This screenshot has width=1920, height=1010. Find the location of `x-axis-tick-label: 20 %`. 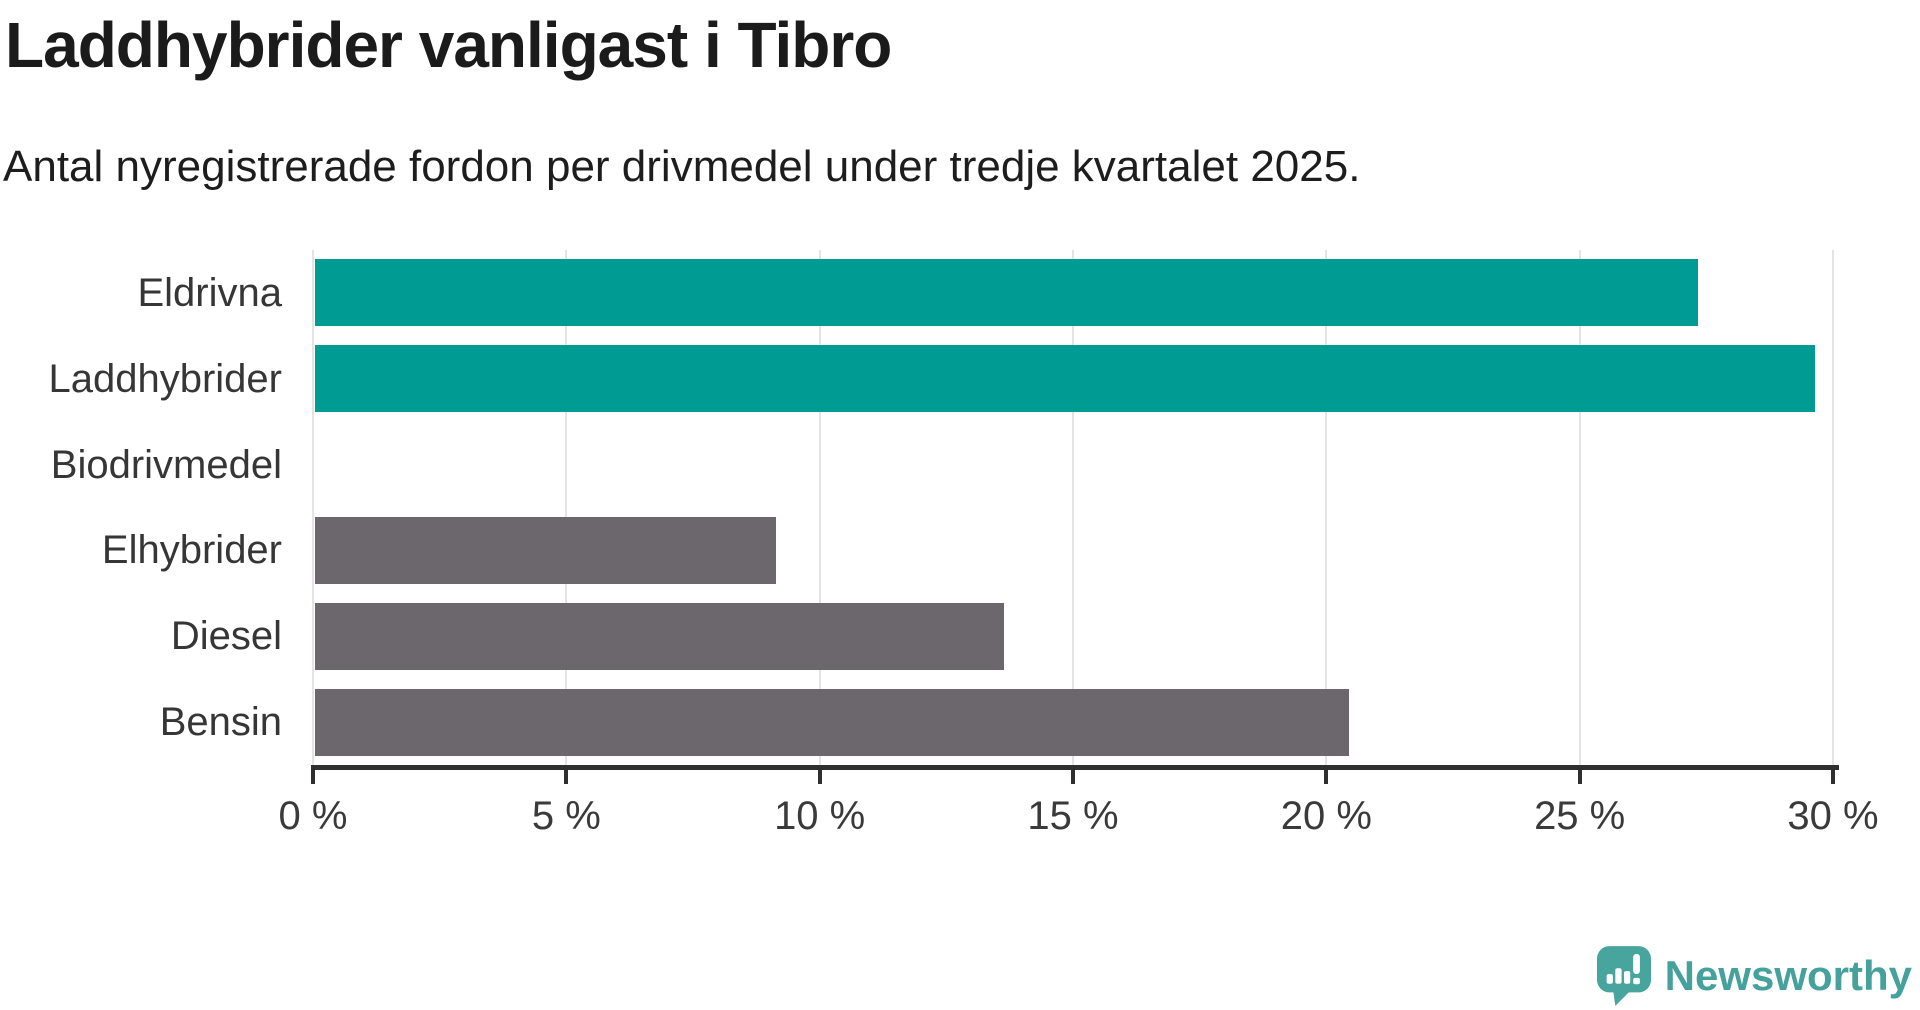

x-axis-tick-label: 20 % is located at coordinates (1326, 816).